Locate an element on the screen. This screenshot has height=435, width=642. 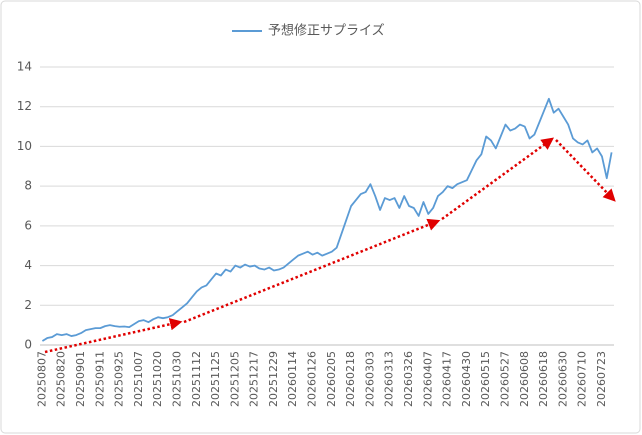
x-tick-label: 20251229 is located at coordinates (273, 379).